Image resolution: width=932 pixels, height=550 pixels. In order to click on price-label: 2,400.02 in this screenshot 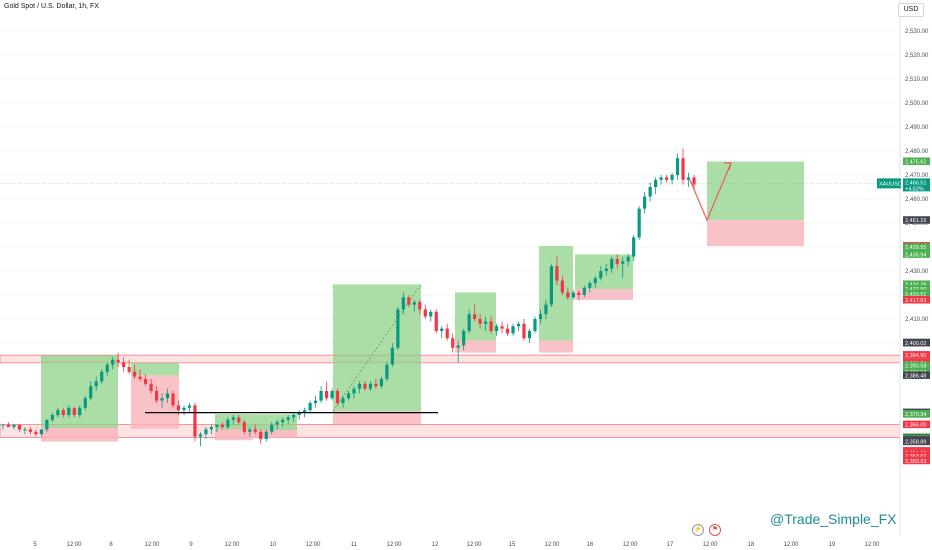, I will do `click(915, 344)`.